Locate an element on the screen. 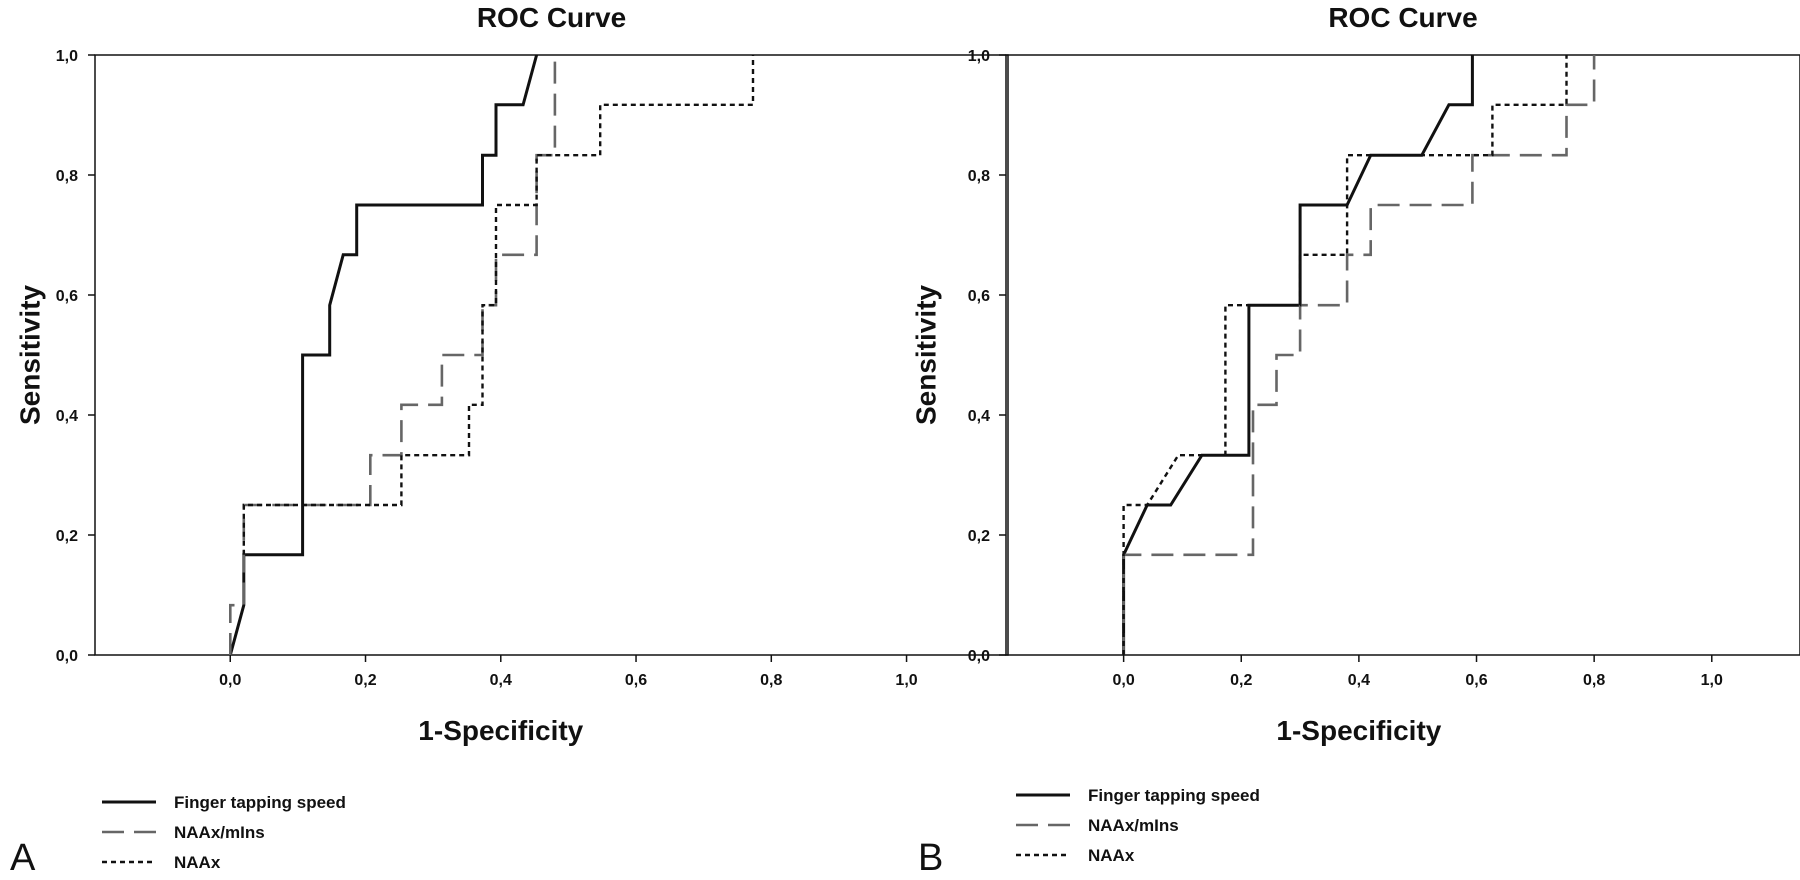 This screenshot has width=1800, height=880. panel-letter: A is located at coordinates (23, 858).